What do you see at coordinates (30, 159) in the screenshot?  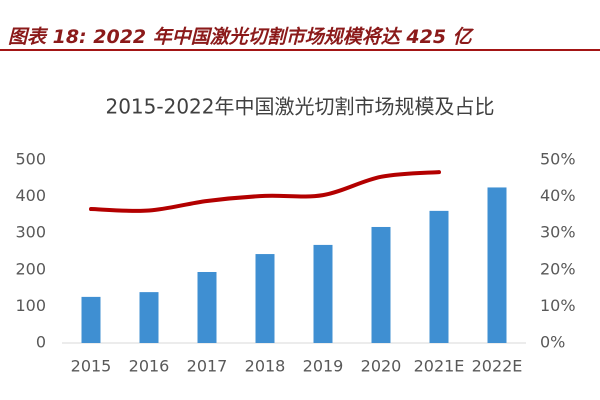 I see `y-tick-label: 500` at bounding box center [30, 159].